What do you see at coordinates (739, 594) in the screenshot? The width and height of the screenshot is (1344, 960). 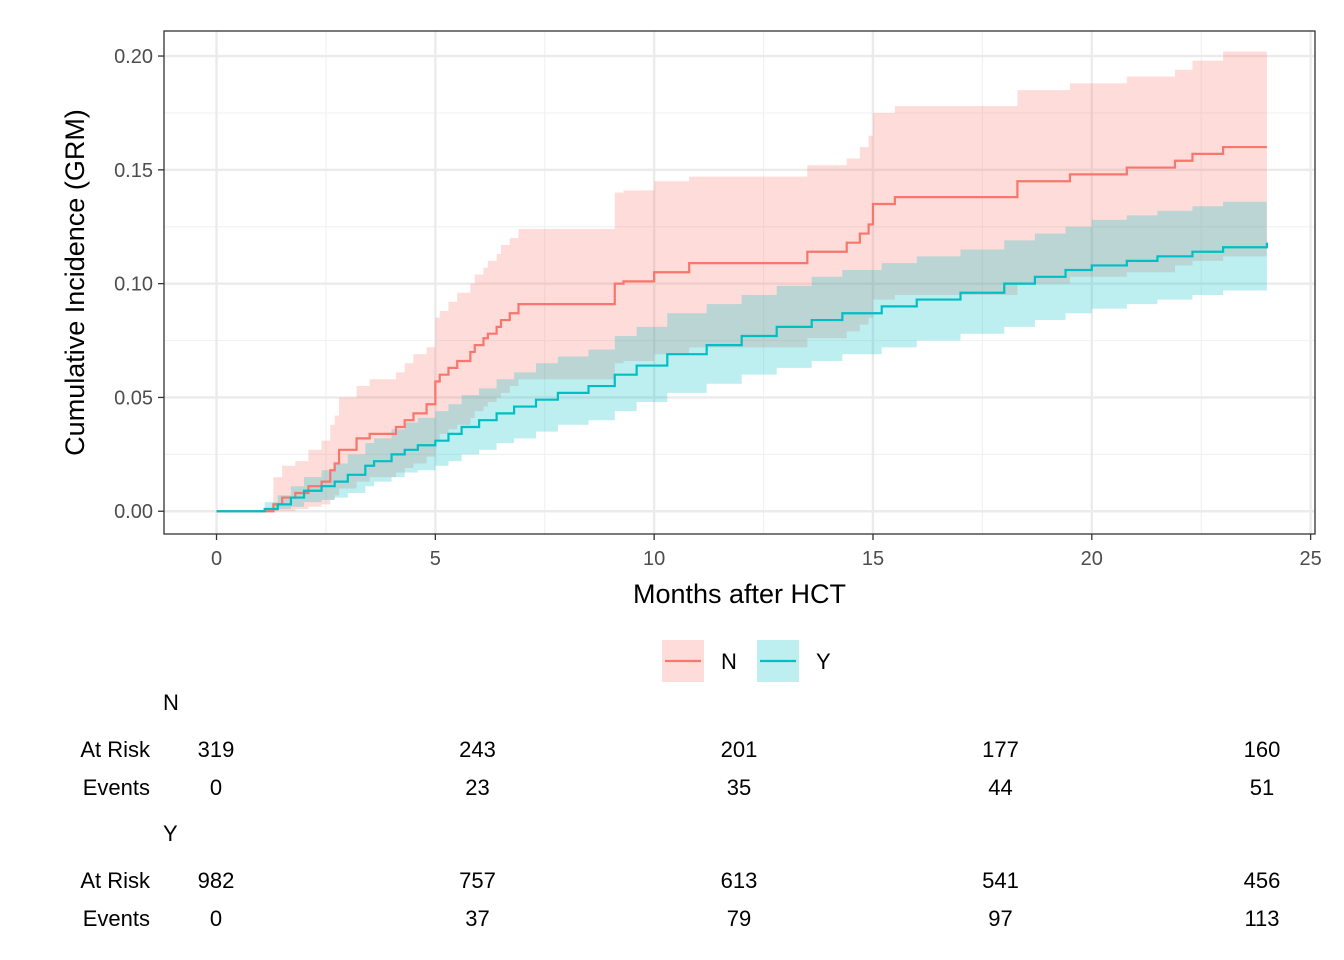 I see `x-axis-title: Months after HCT` at bounding box center [739, 594].